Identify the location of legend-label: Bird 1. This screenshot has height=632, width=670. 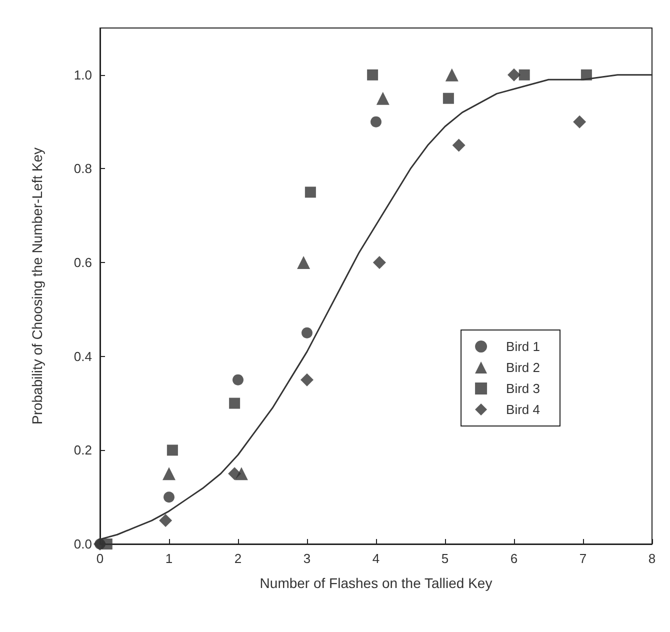
(523, 346).